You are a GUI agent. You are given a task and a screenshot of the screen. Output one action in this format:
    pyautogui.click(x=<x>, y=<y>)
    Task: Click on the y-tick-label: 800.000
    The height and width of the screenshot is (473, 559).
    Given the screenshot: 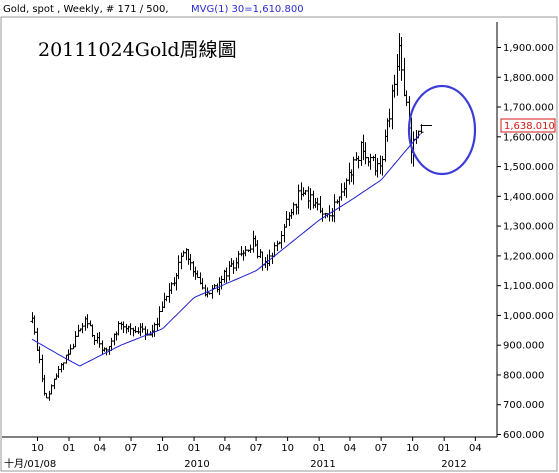 What is the action you would take?
    pyautogui.click(x=523, y=375)
    